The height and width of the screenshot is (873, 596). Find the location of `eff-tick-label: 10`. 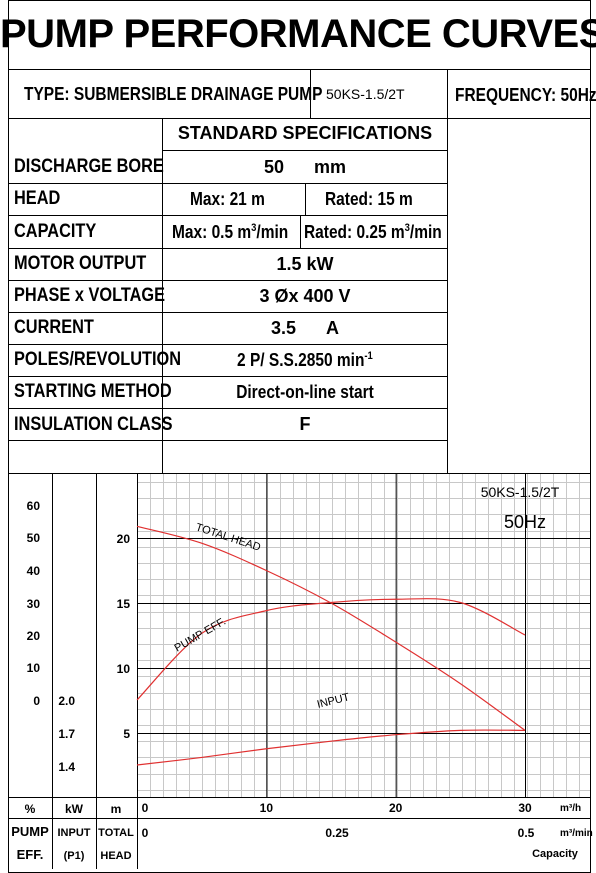

eff-tick-label: 10 is located at coordinates (34, 668).